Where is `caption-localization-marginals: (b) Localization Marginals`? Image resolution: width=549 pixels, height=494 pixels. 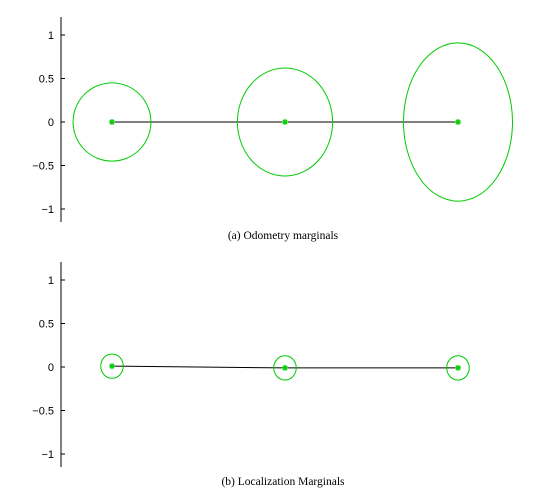 caption-localization-marginals: (b) Localization Marginals is located at coordinates (283, 482).